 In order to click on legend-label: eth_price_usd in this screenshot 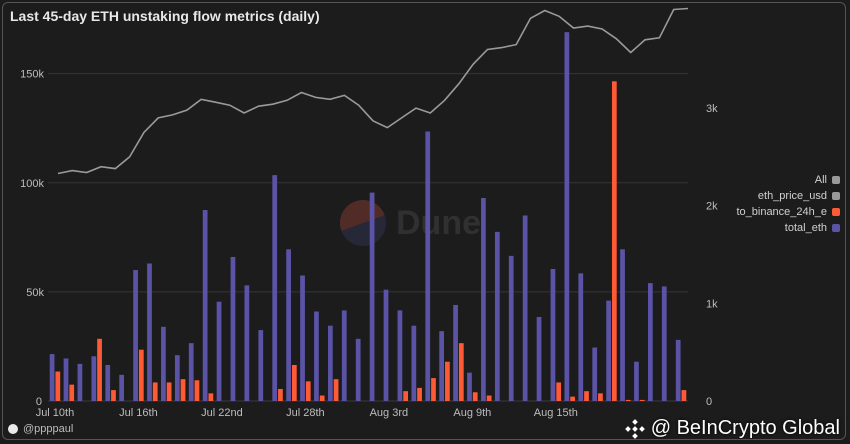, I will do `click(792, 196)`.